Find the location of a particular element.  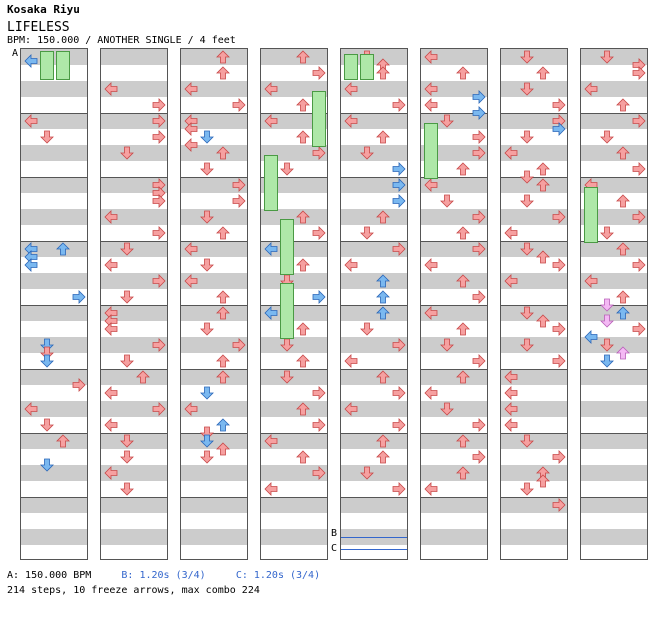

song-title: LIFELESS is located at coordinates (38, 27).